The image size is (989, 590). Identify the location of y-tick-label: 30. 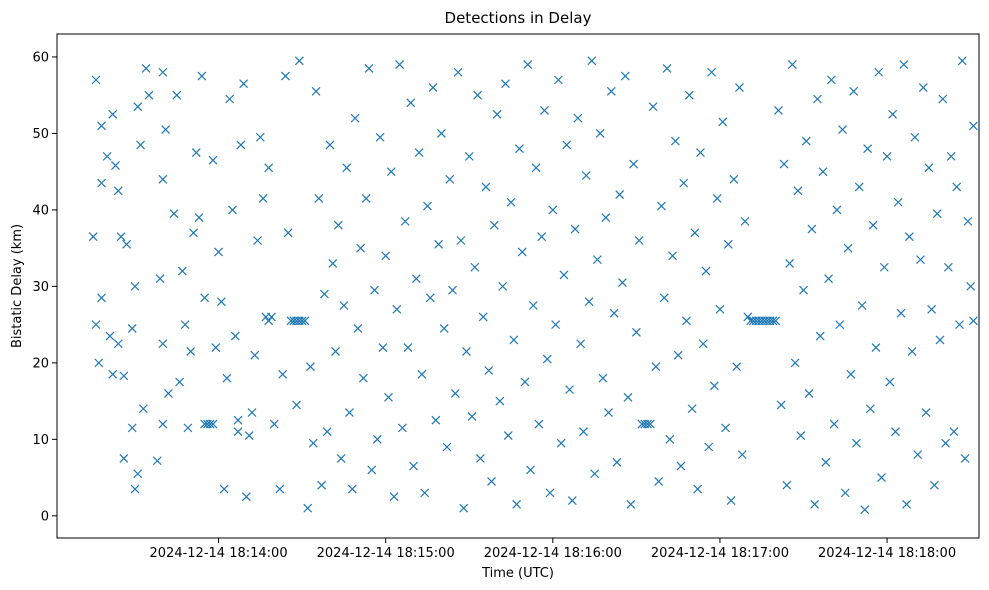
(40, 287).